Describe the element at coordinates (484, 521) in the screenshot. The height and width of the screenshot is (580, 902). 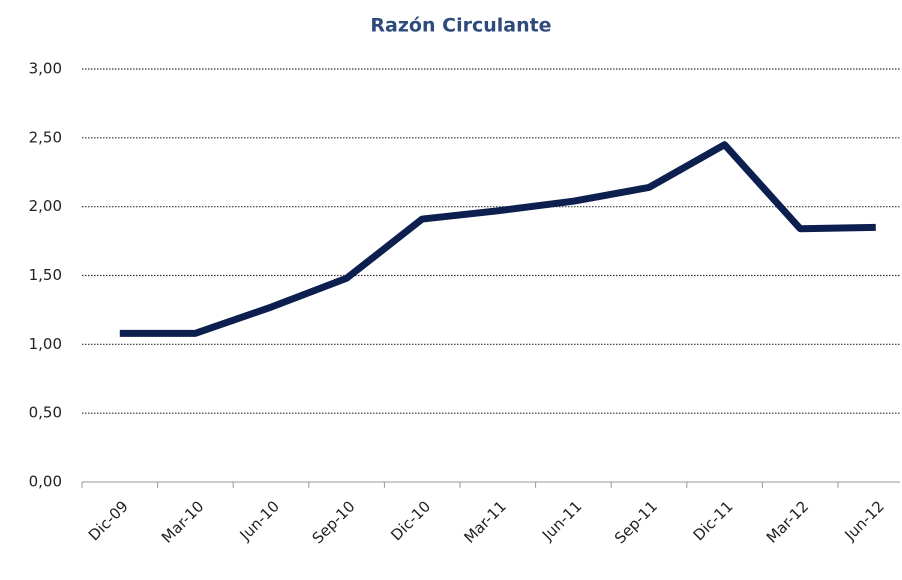
I see `x-tick-label: Mar-11` at that location.